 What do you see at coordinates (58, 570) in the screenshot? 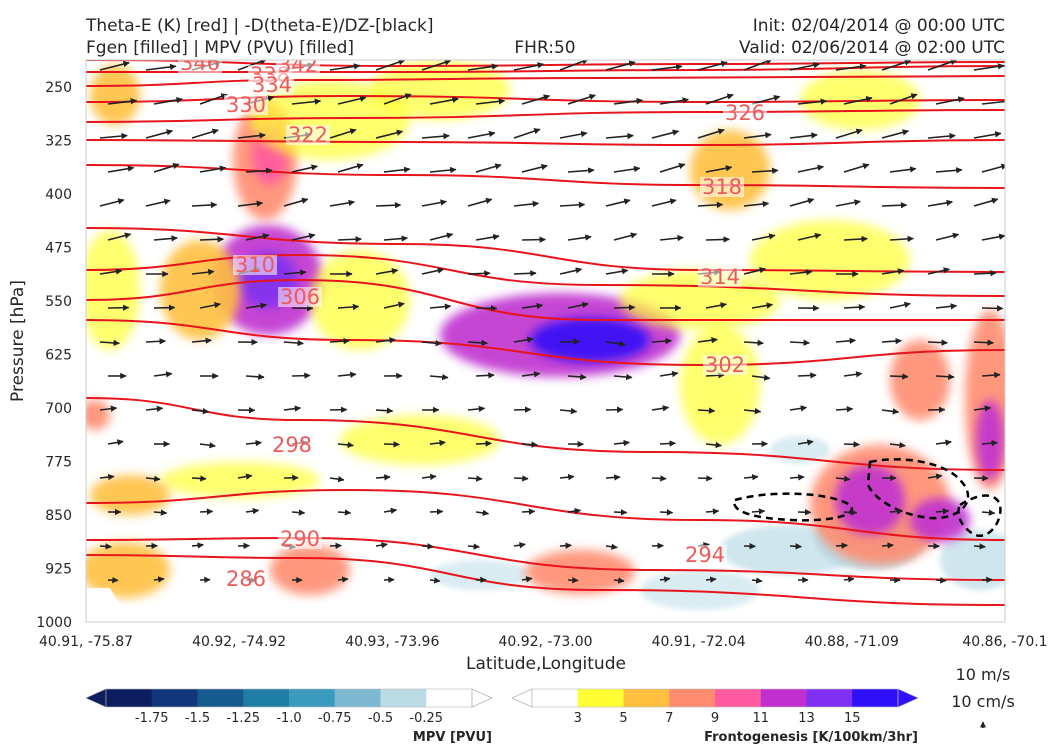
I see `y-tick-label: 925` at bounding box center [58, 570].